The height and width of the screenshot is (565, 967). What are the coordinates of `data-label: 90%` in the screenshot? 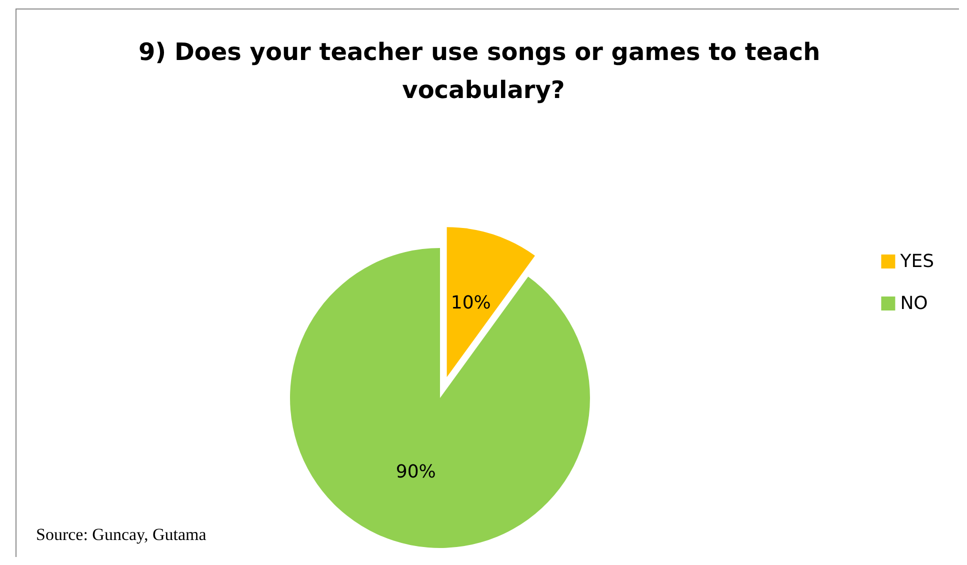 It's located at (416, 472).